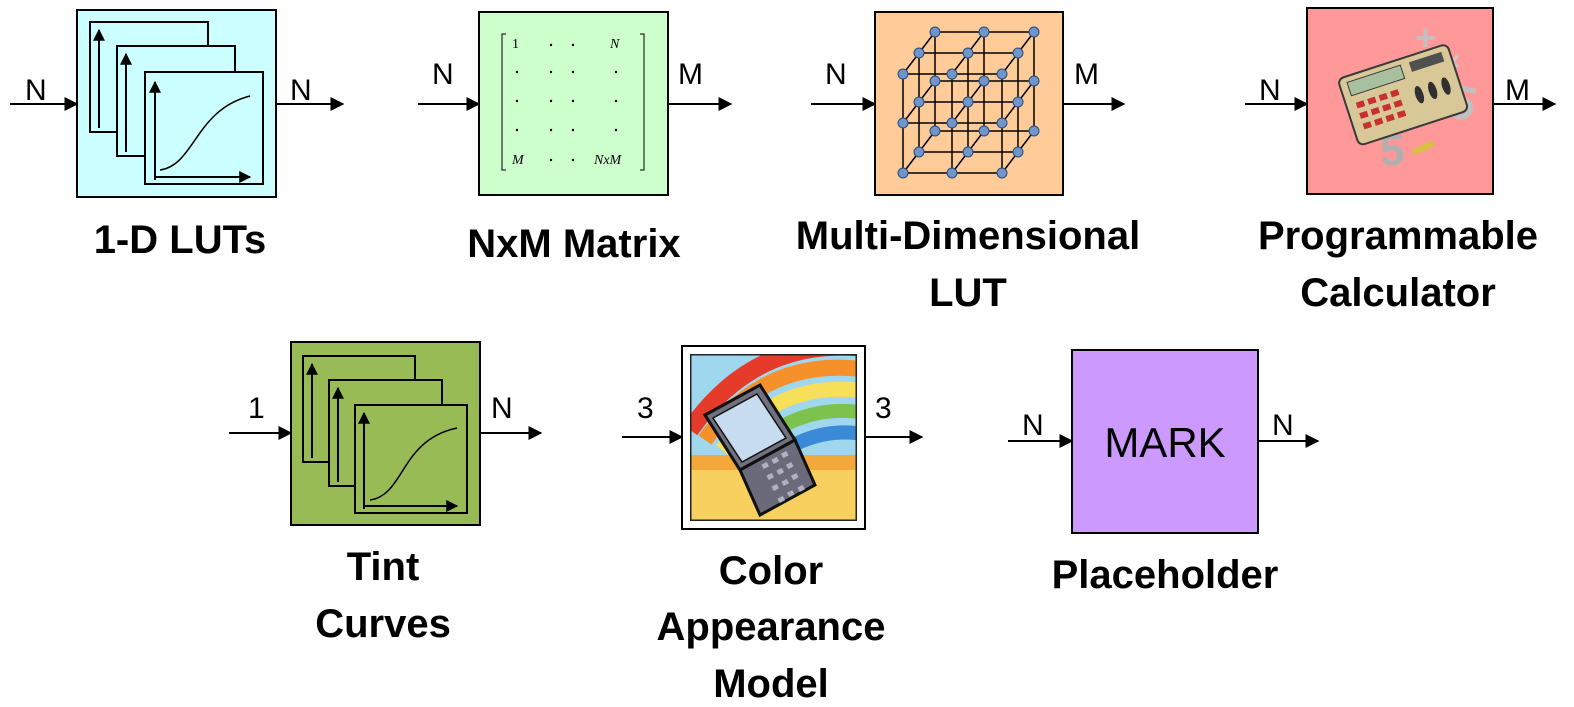 This screenshot has width=1574, height=707. I want to click on matrix-icon: 1 N M NxM, so click(573, 102).